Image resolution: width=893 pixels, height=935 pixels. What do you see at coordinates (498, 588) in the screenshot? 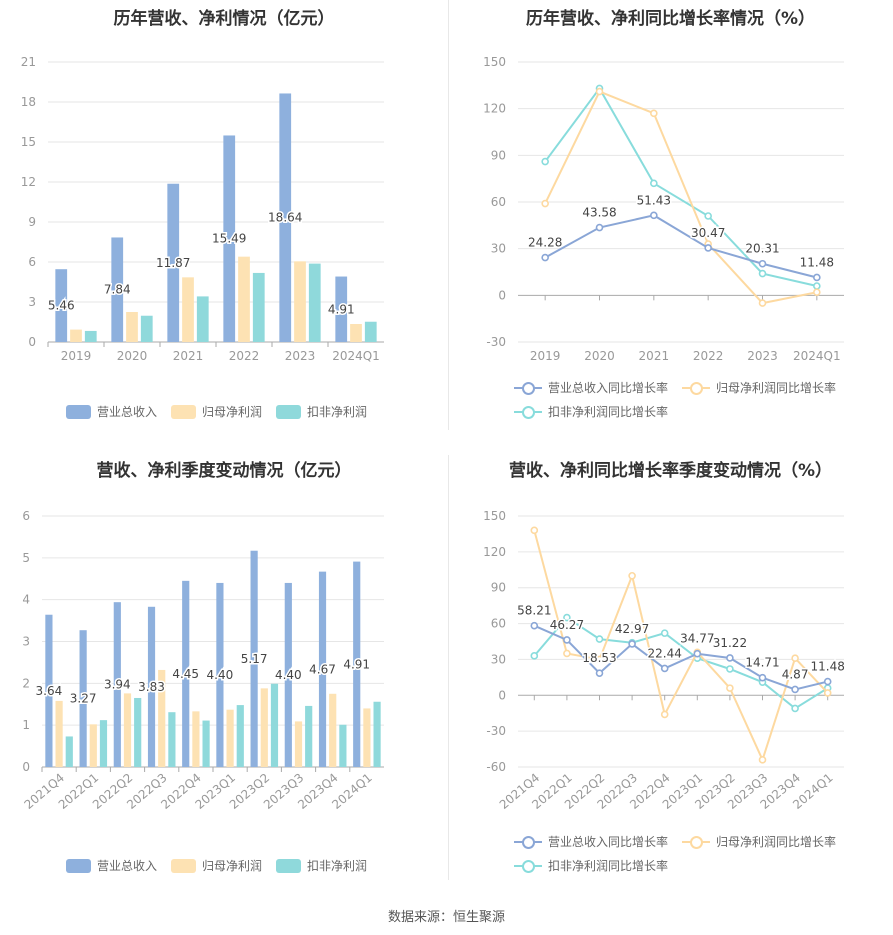
I see `y-tick-label: 90` at bounding box center [498, 588].